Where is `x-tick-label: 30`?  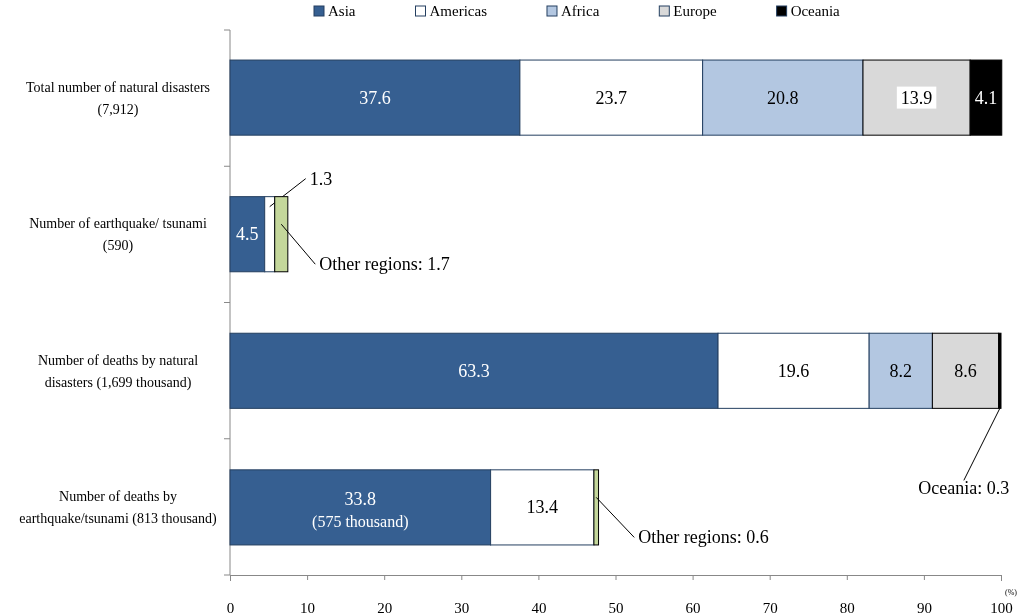
x-tick-label: 30 is located at coordinates (462, 607).